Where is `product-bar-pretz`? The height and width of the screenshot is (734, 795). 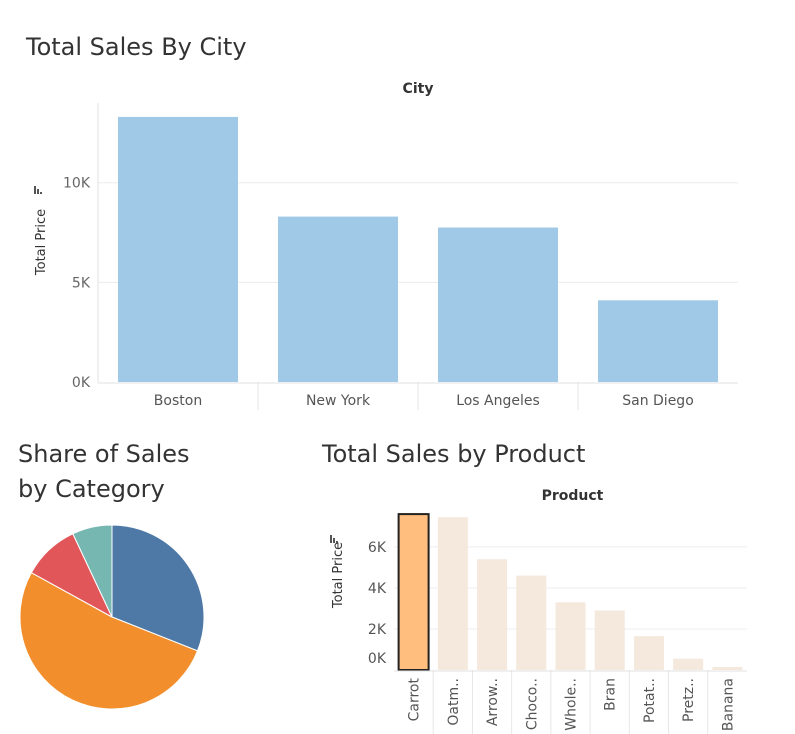
product-bar-pretz is located at coordinates (688, 664).